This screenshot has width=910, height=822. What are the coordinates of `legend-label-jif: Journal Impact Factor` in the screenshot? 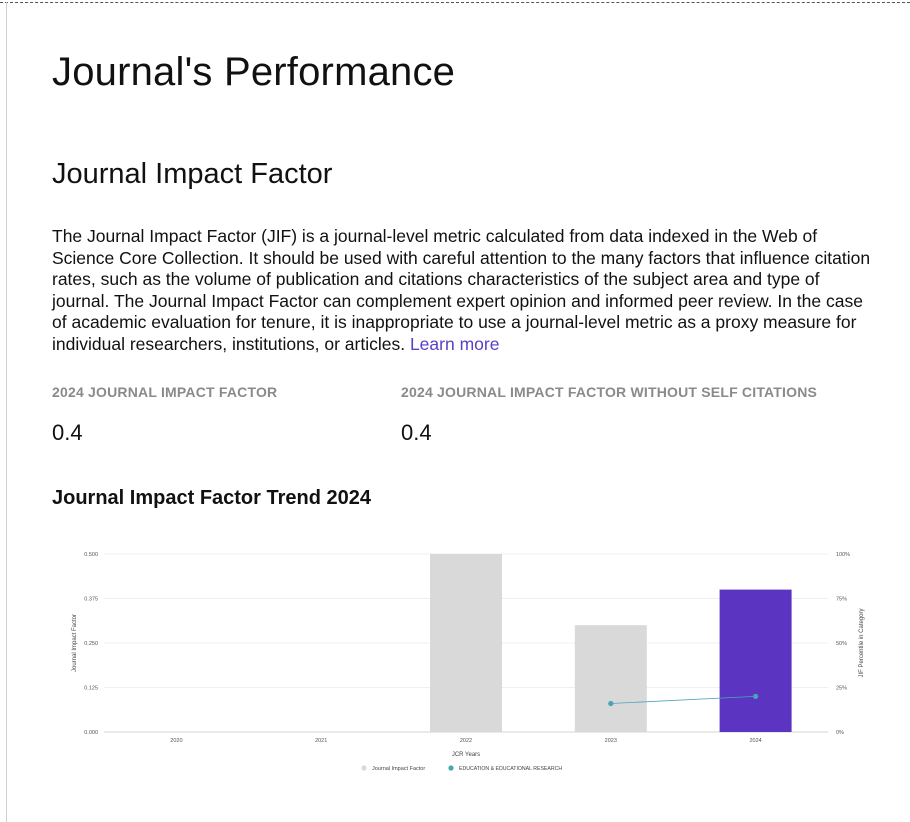 It's located at (398, 769).